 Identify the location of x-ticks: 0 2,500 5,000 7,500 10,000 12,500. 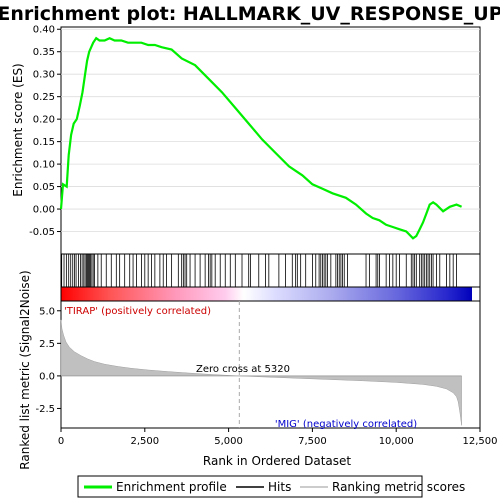
(278, 437).